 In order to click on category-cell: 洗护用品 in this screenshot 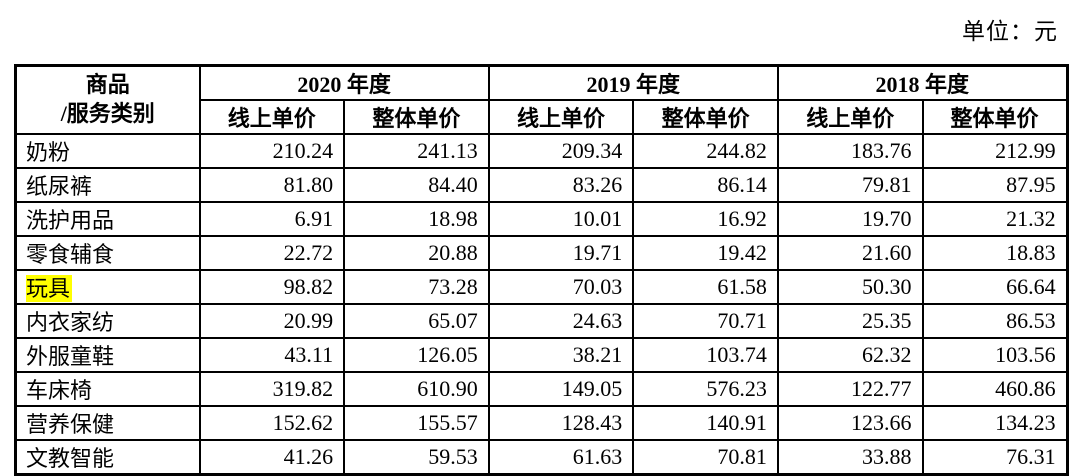, I will do `click(107, 219)`.